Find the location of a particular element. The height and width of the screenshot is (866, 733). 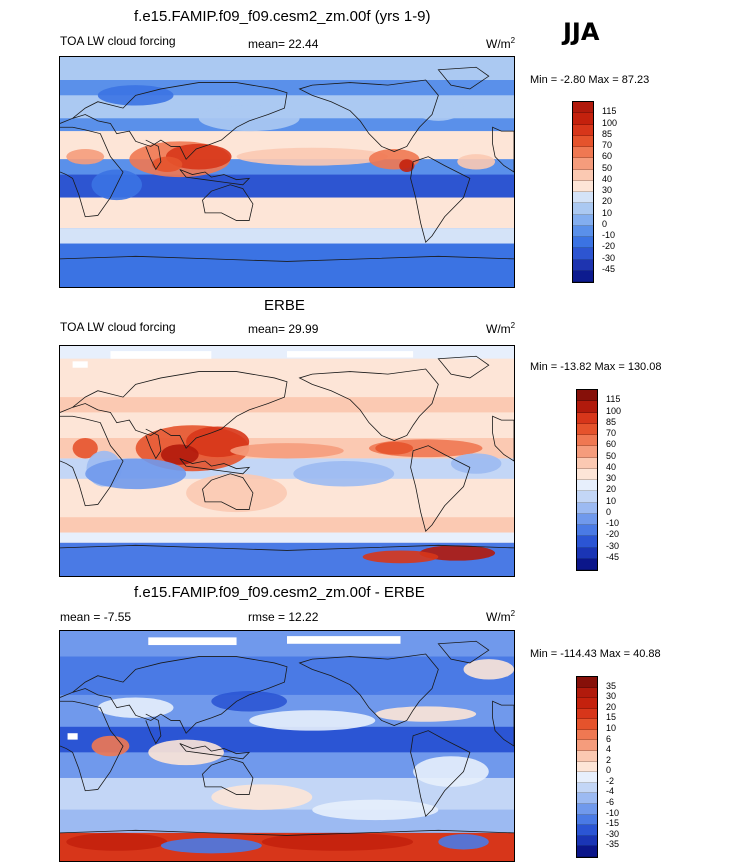

colorbar-strip is located at coordinates (587, 767).